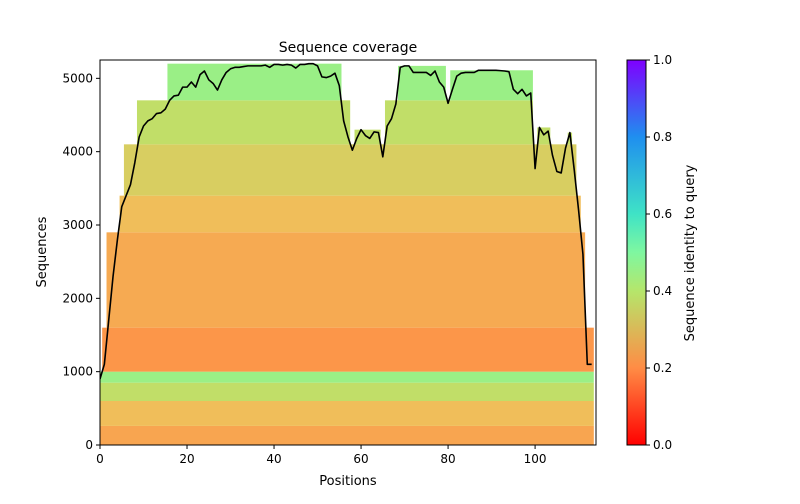 The height and width of the screenshot is (504, 800). I want to click on colorbar-label: Sequence identity to query, so click(690, 252).